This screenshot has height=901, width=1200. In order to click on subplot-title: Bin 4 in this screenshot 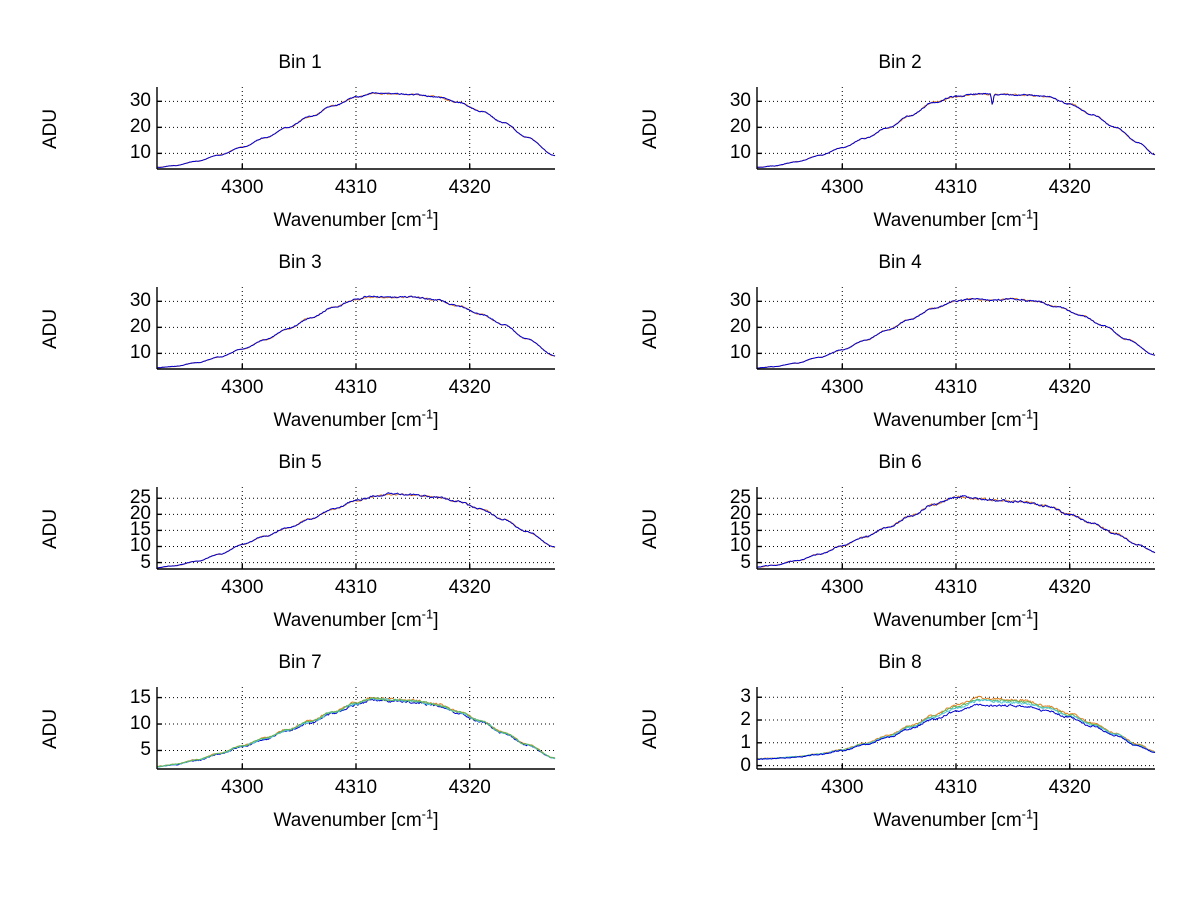, I will do `click(900, 262)`.